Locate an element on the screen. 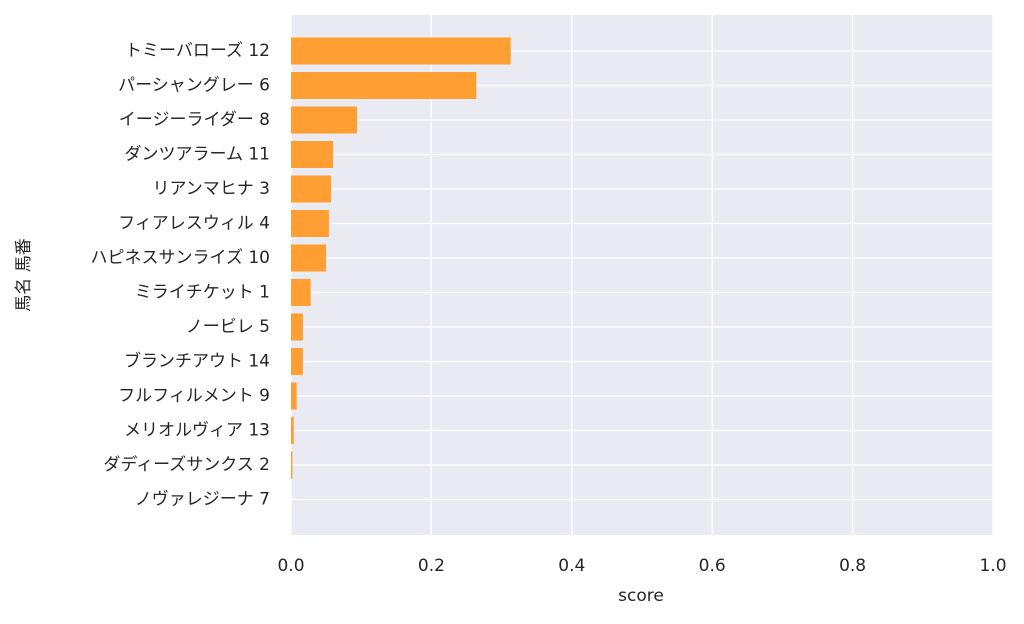 The height and width of the screenshot is (624, 1024). y-tick-label: リアンマヒナ 3 is located at coordinates (211, 189).